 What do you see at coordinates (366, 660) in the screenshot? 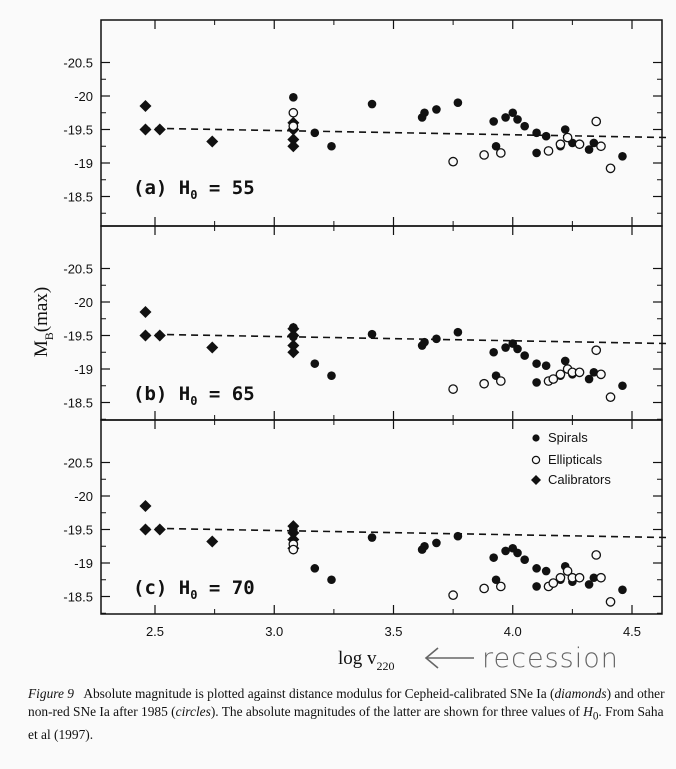
I see `x-axis-label: log v220` at bounding box center [366, 660].